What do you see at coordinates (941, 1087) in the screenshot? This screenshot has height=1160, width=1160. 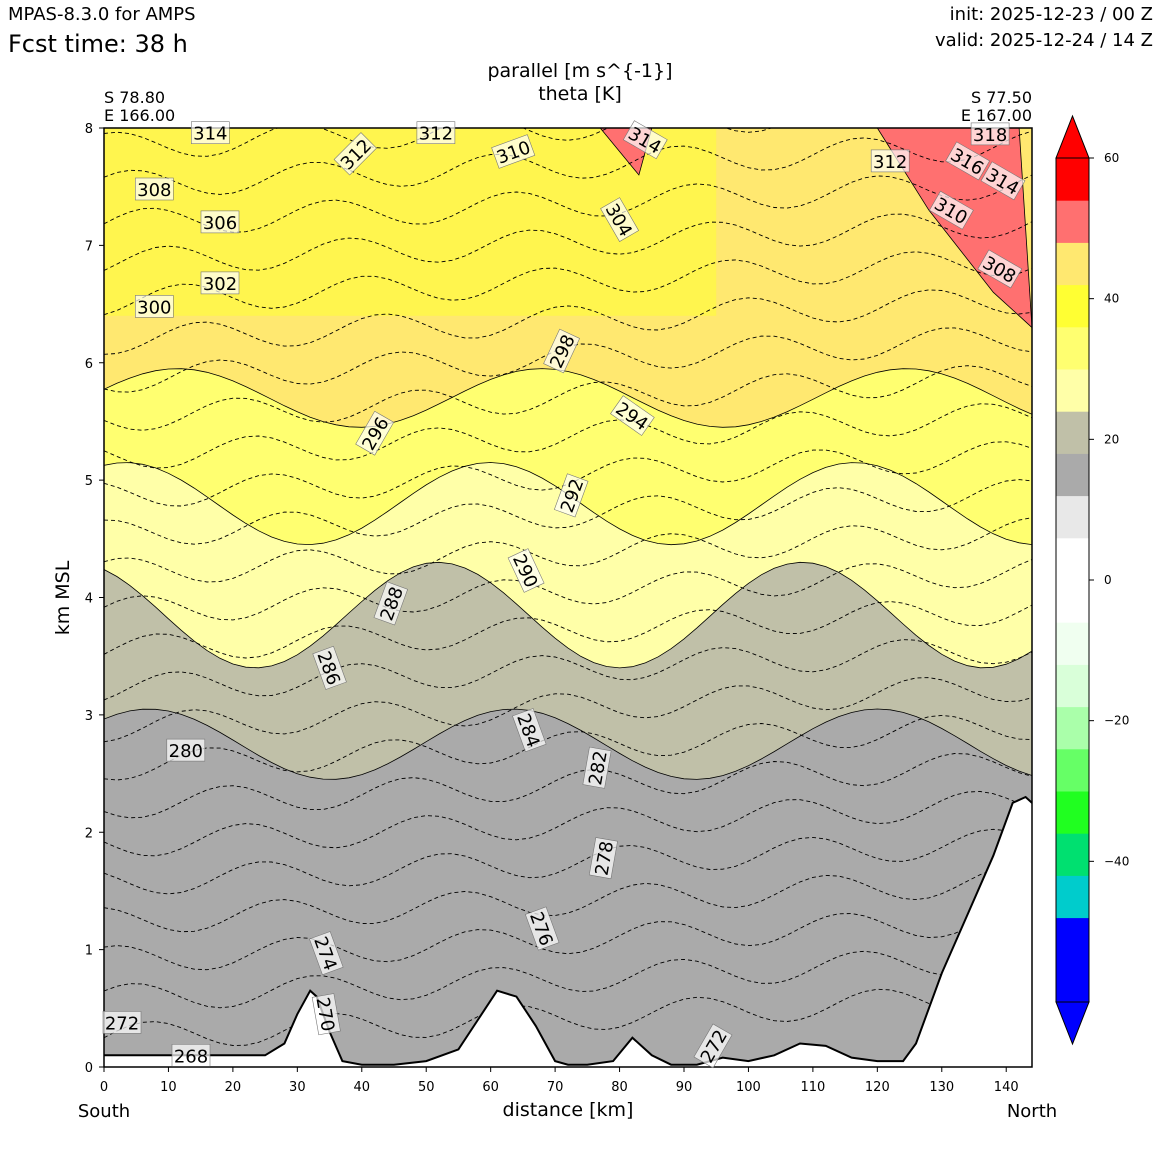 I see `x-tick-label: 130` at bounding box center [941, 1087].